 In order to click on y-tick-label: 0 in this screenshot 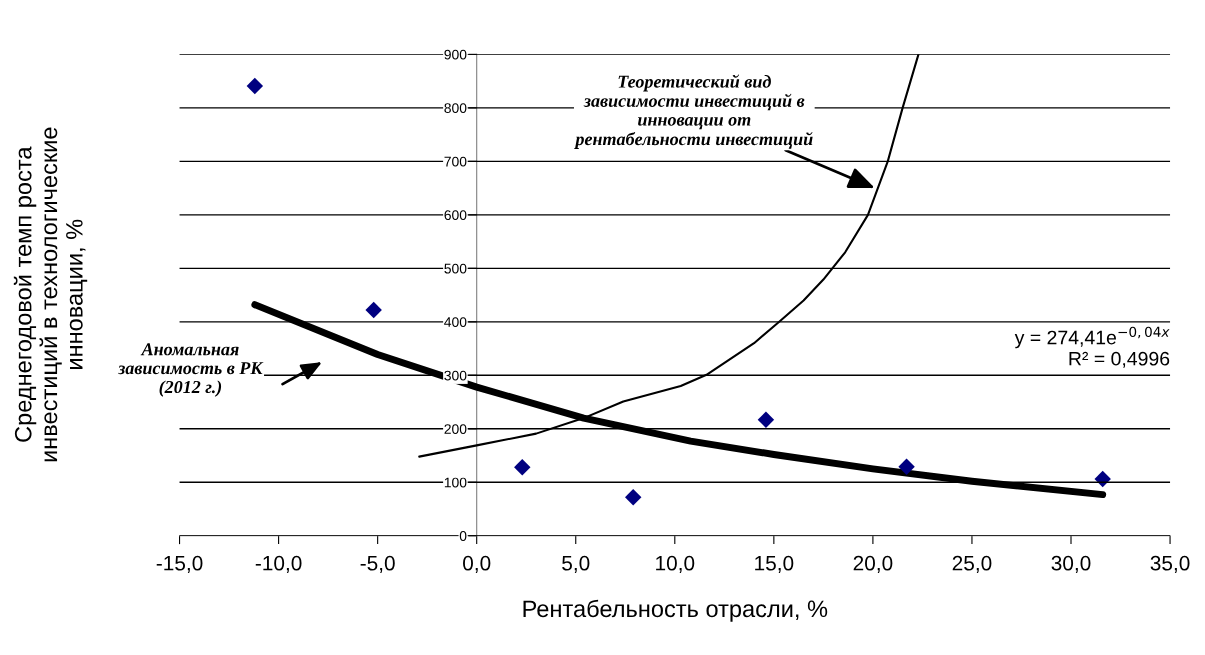, I will do `click(463, 536)`.